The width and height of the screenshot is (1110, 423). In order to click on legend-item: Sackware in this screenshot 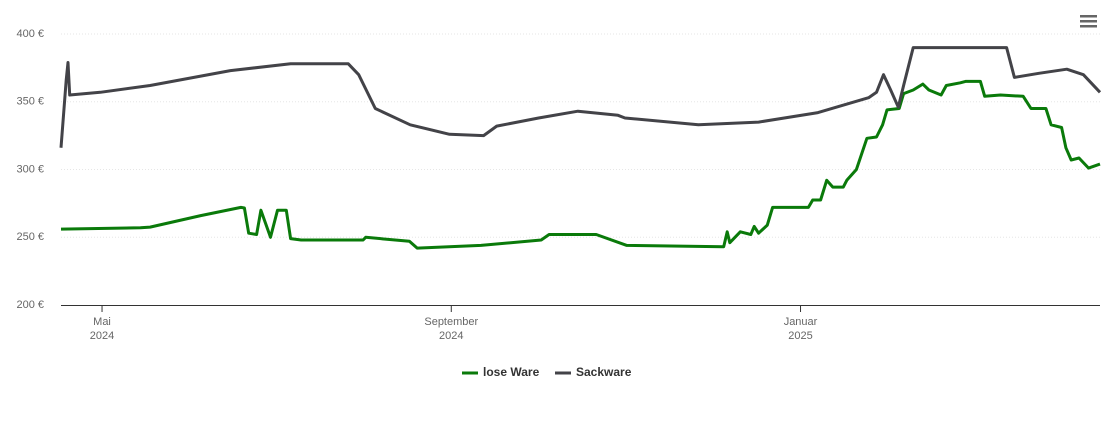, I will do `click(593, 372)`.